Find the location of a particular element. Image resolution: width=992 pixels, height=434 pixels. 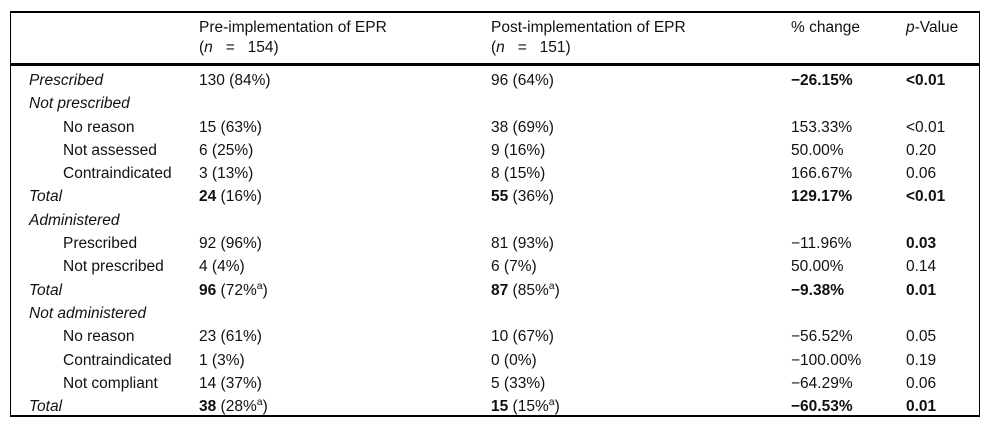

percent-change-cell: −64.29% is located at coordinates (822, 383).